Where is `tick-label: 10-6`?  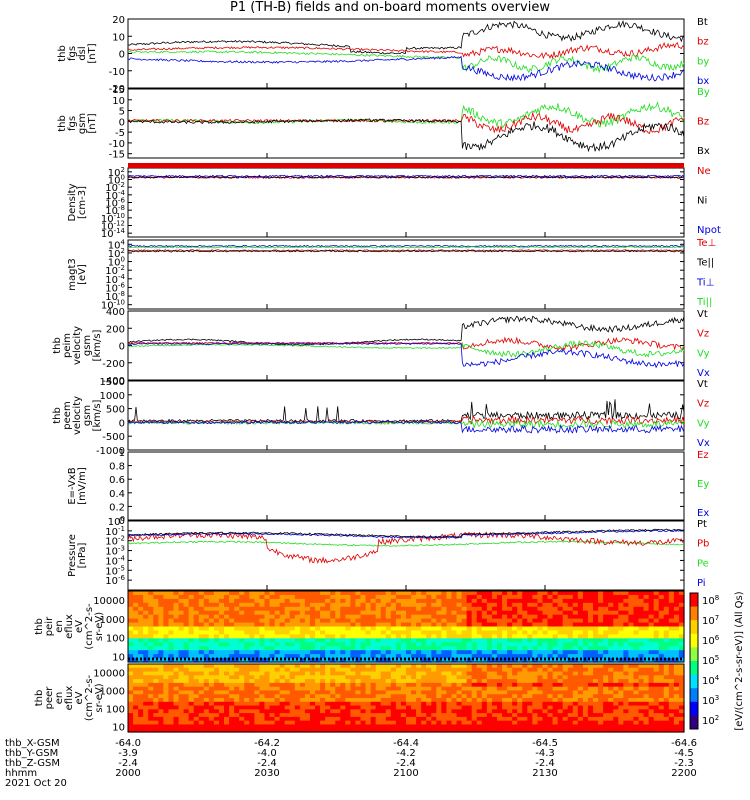 tick-label: 10-6 is located at coordinates (115, 580).